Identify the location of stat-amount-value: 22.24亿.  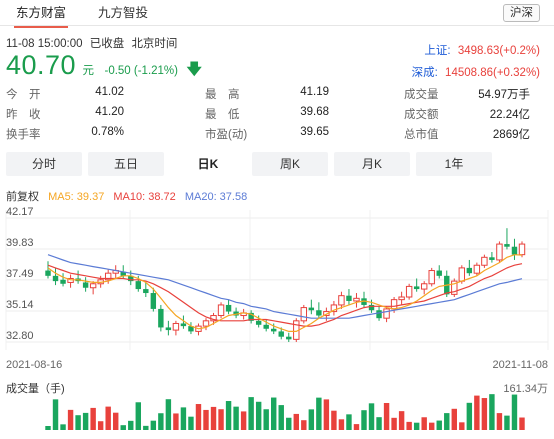
(509, 115).